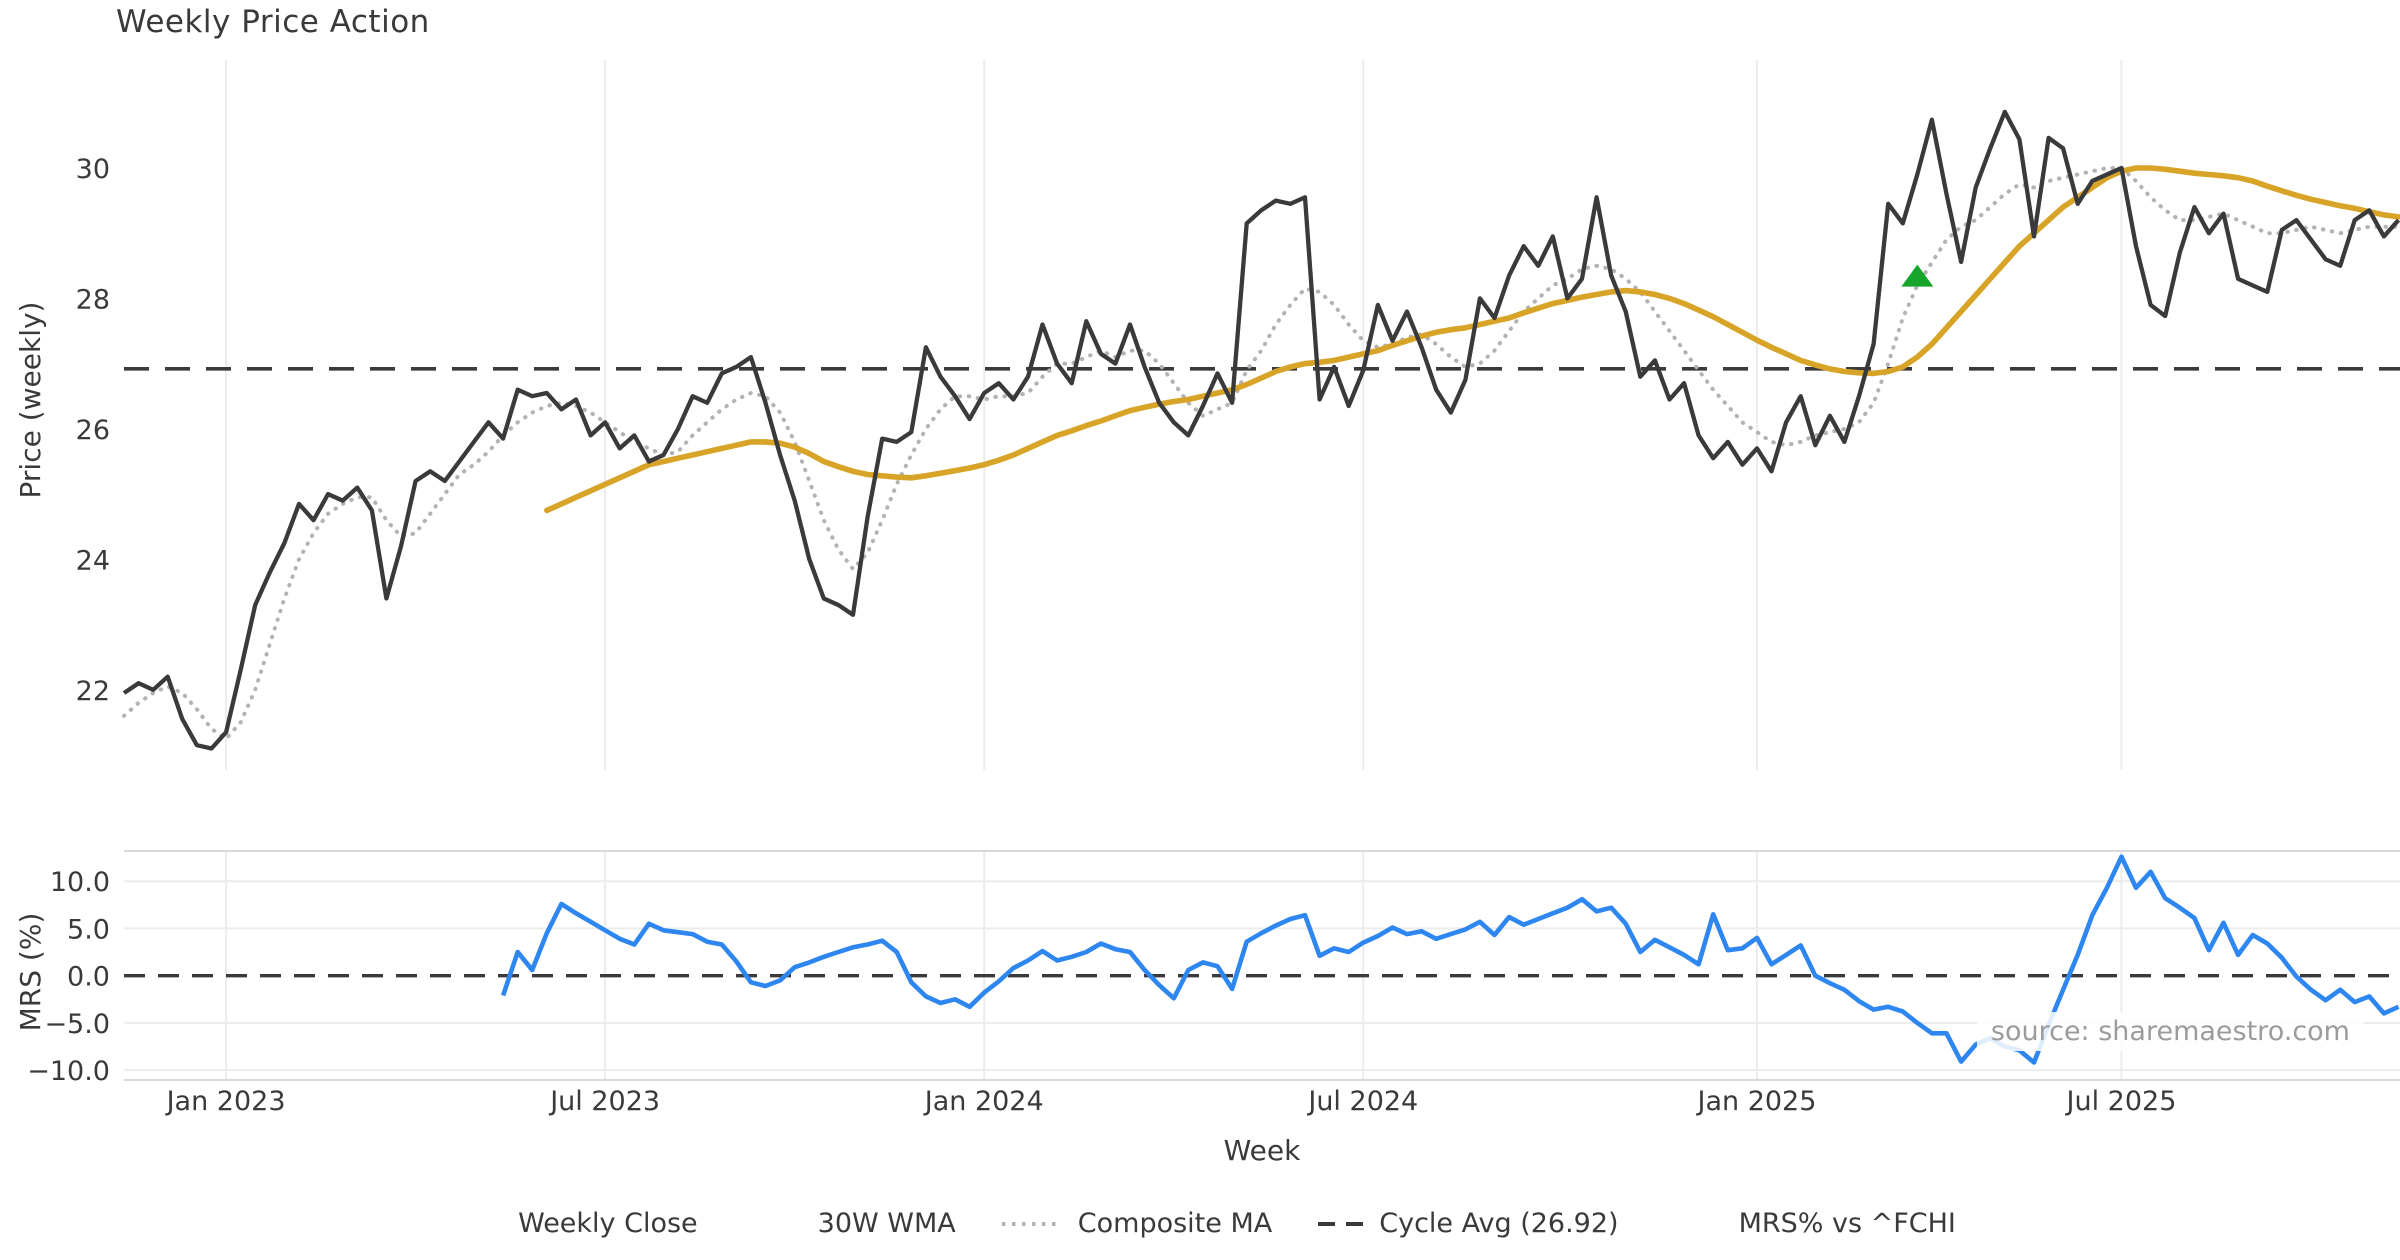  Describe the element at coordinates (30, 972) in the screenshot. I see `mrs-axis-label: MRS (%)` at that location.